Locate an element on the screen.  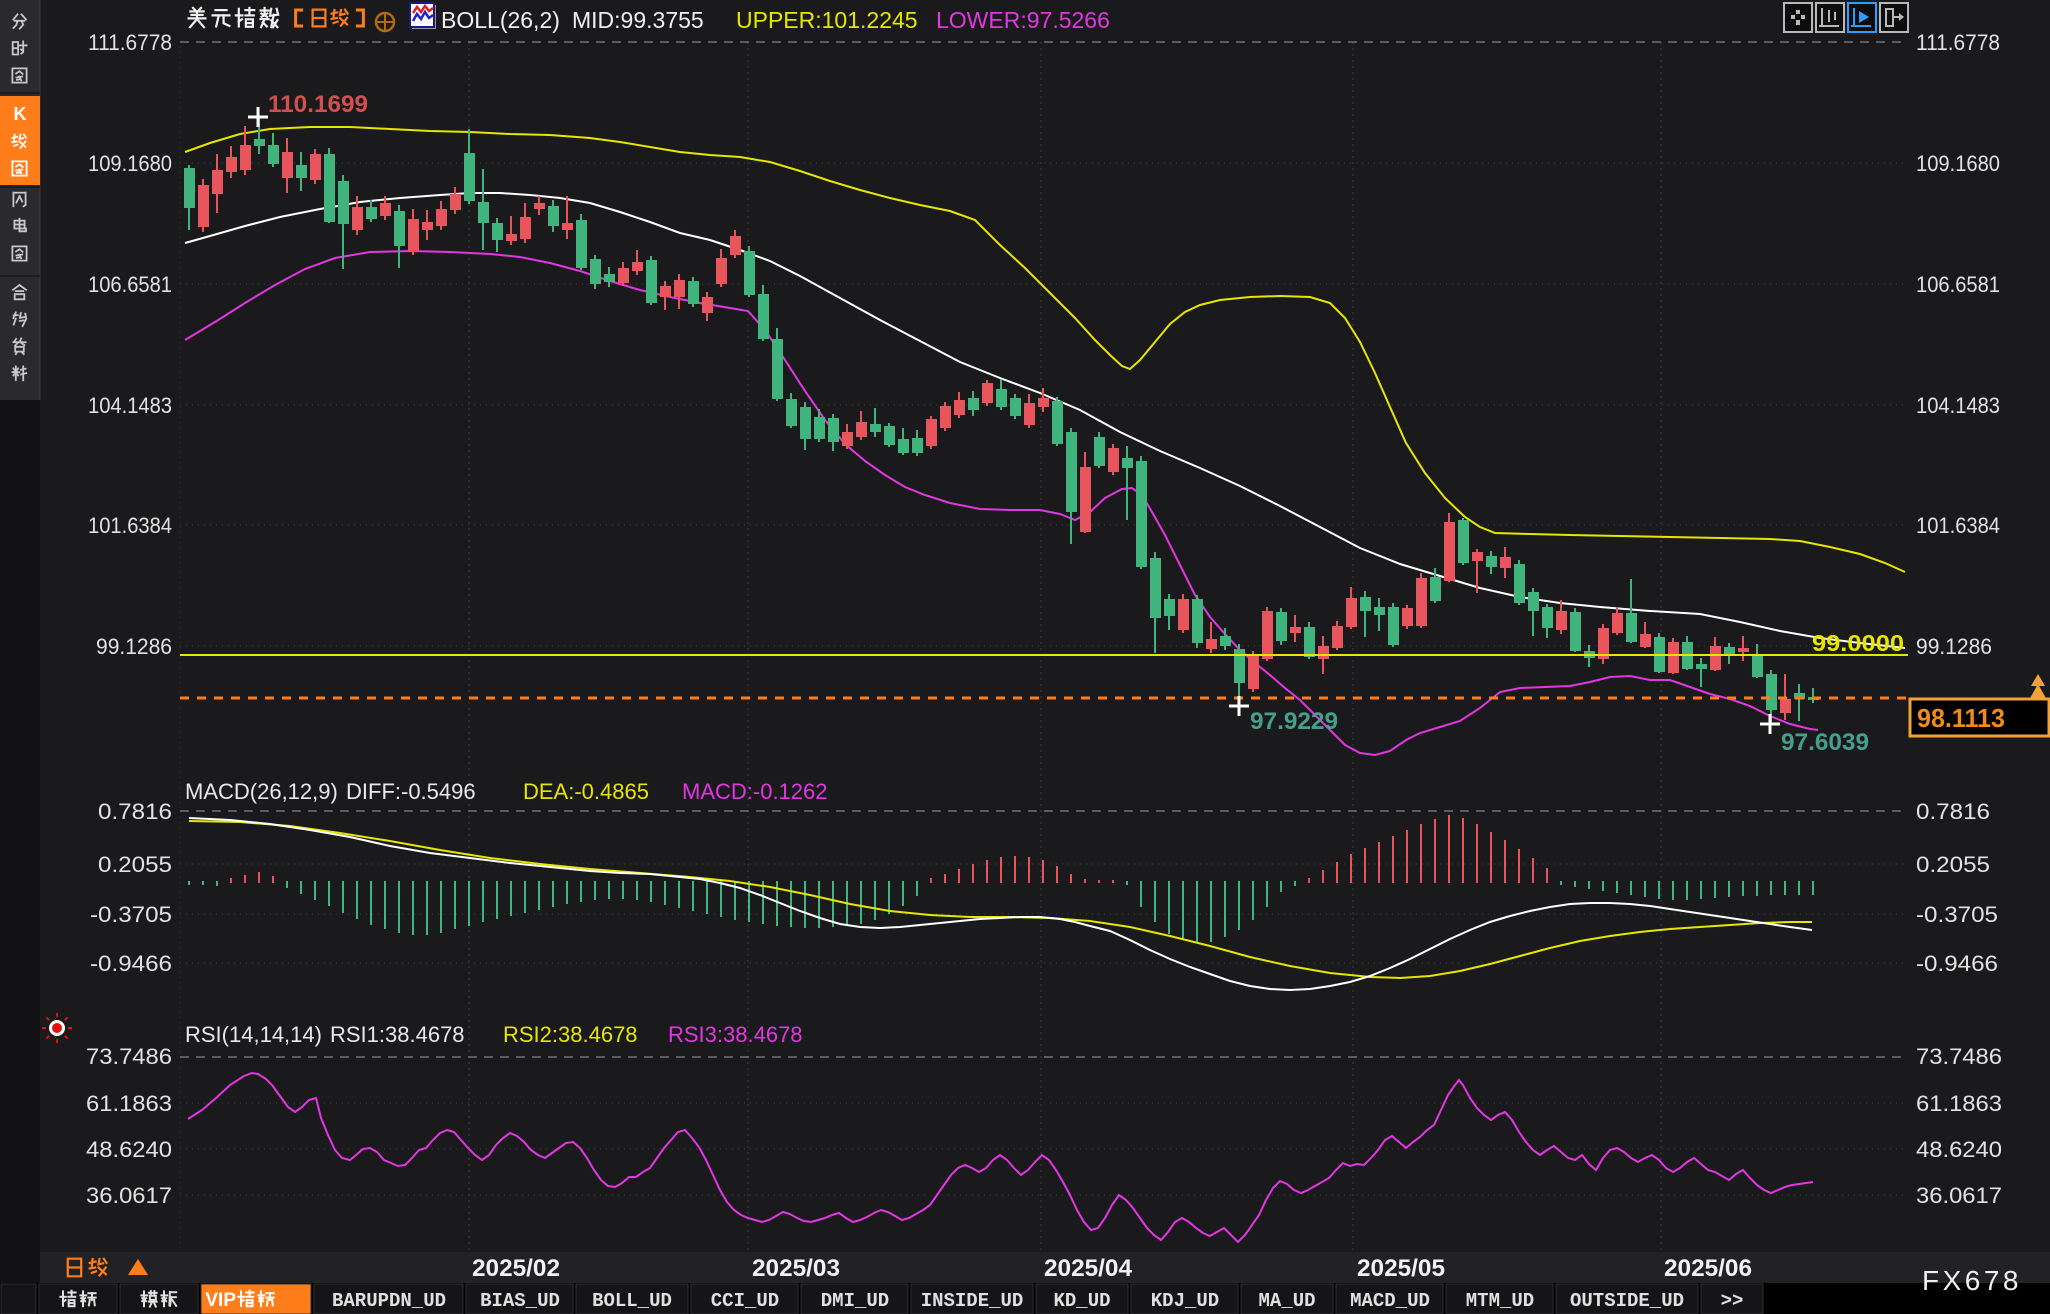
svg-text: 98.1113 is located at coordinates (1961, 718).